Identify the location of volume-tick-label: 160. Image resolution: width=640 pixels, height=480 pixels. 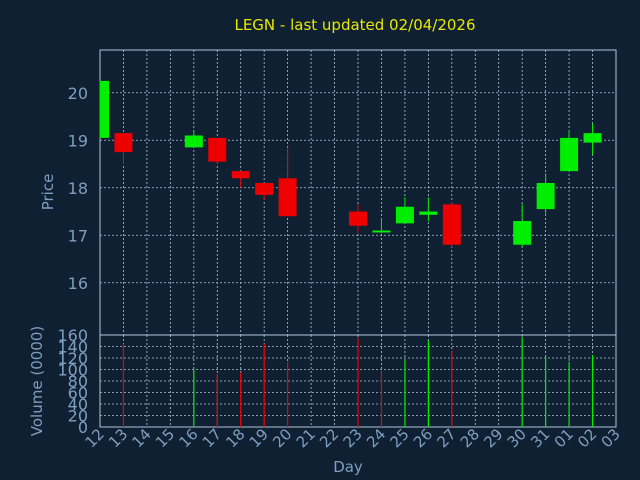
(72, 335).